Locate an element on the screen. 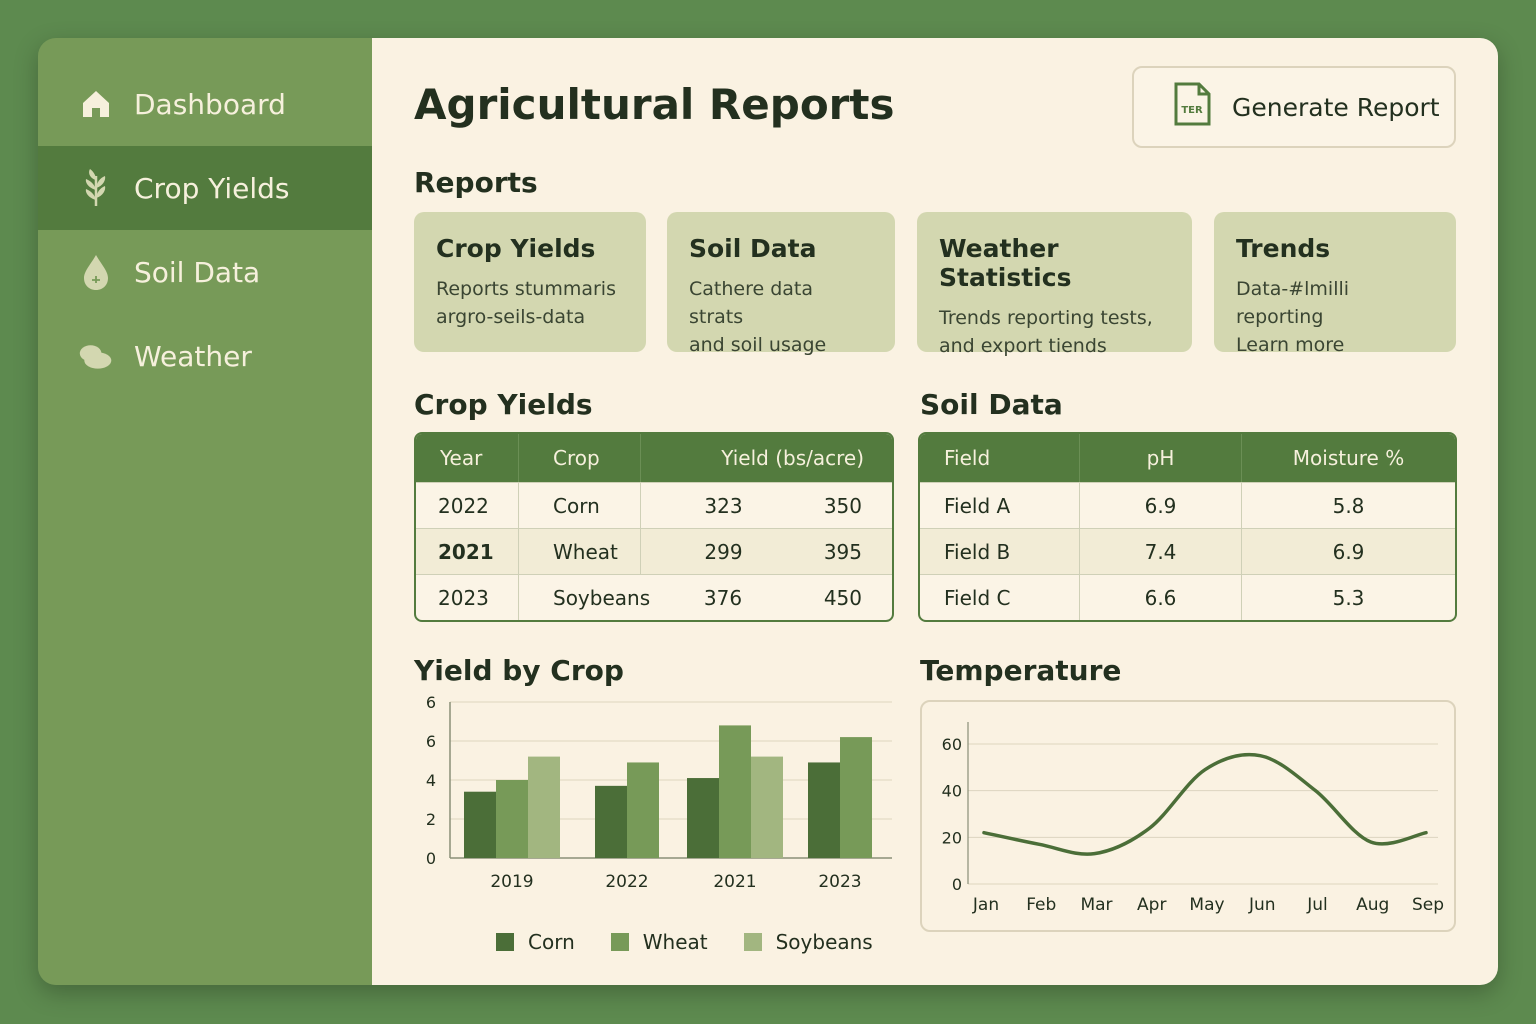 The image size is (1536, 1024). x-tick-label: Jan is located at coordinates (985, 905).